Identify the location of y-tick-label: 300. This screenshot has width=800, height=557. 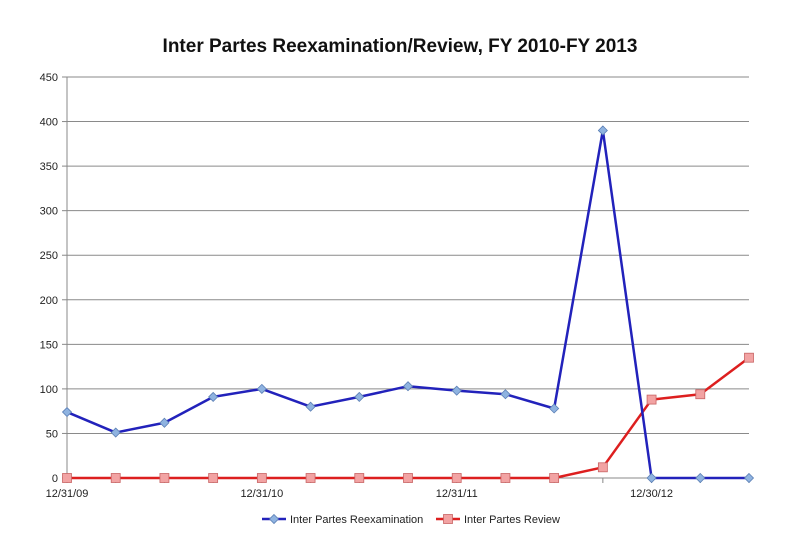
(49, 212).